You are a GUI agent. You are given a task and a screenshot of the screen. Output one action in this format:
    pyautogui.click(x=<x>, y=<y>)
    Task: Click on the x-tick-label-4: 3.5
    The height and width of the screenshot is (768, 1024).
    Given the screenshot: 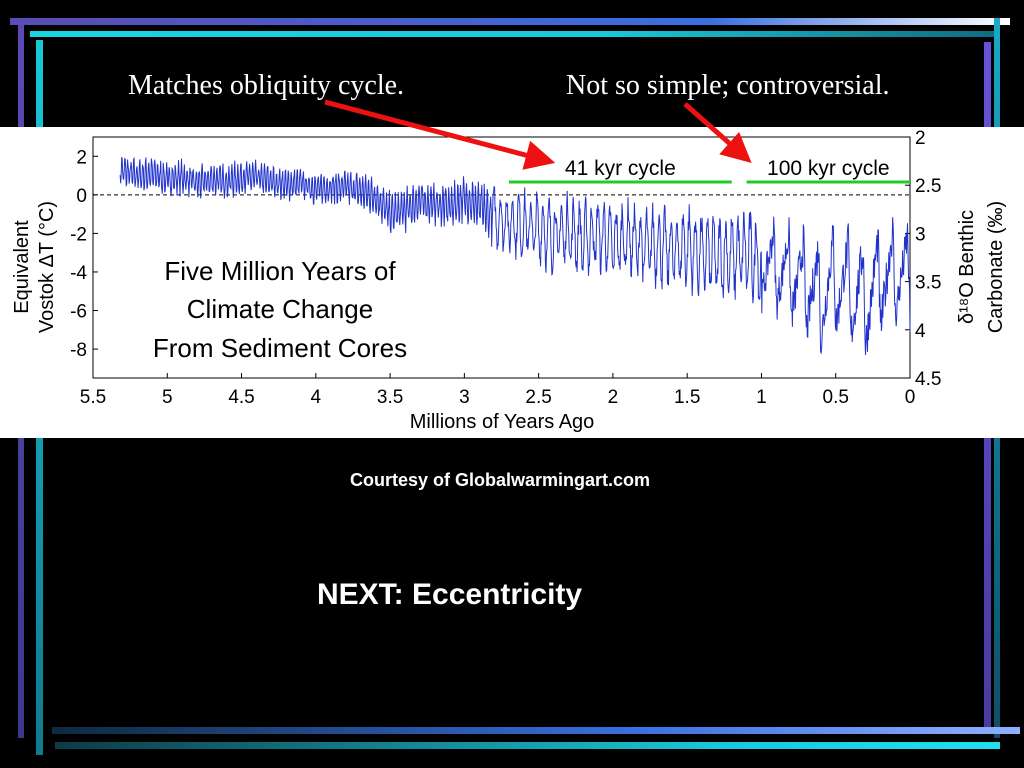 What is the action you would take?
    pyautogui.click(x=390, y=397)
    